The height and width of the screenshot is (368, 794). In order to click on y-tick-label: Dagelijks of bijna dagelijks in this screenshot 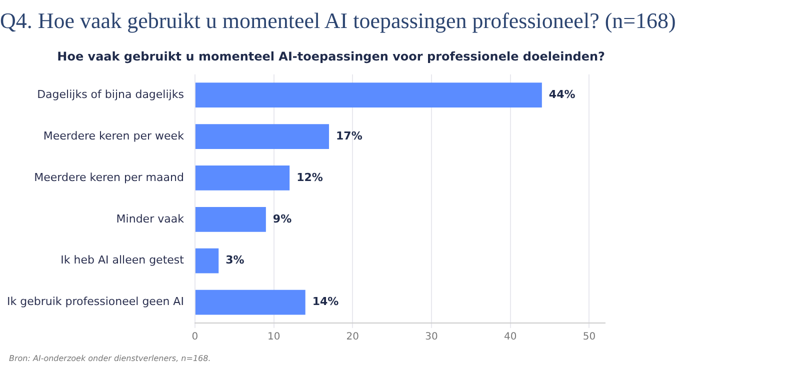, I will do `click(110, 94)`.